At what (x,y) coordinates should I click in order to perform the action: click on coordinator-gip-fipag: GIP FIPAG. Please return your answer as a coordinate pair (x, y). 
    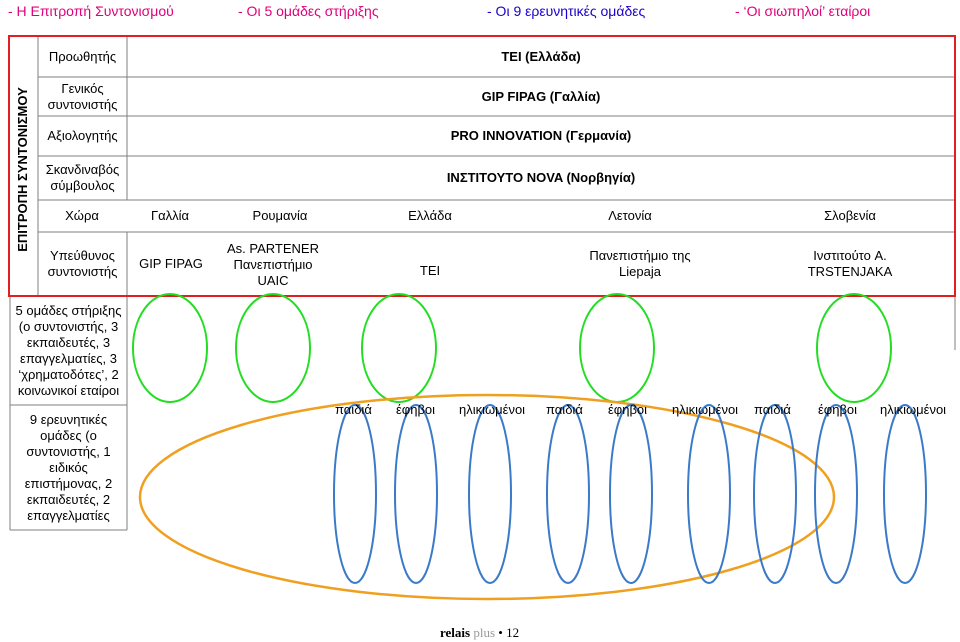
    Looking at the image, I should click on (171, 263).